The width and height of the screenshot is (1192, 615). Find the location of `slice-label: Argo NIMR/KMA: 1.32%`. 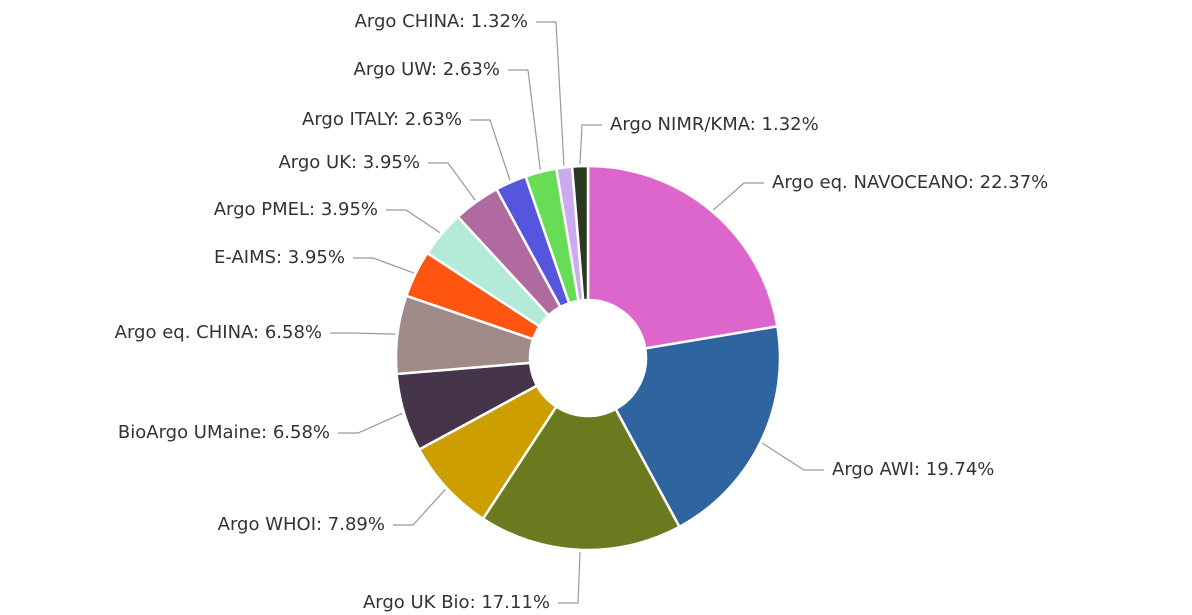

slice-label: Argo NIMR/KMA: 1.32% is located at coordinates (714, 124).